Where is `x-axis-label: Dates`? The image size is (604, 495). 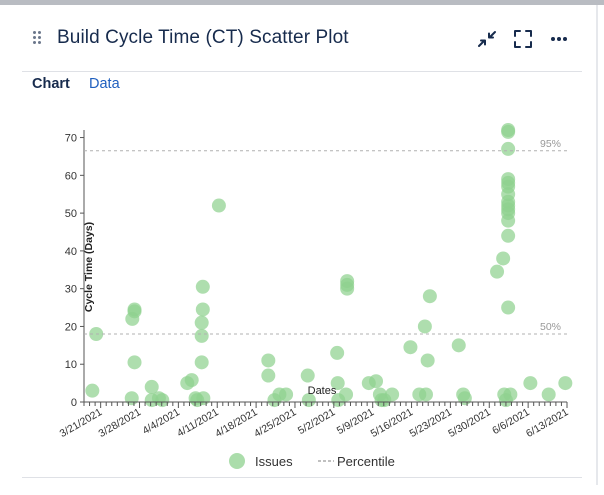 x-axis-label: Dates is located at coordinates (322, 391).